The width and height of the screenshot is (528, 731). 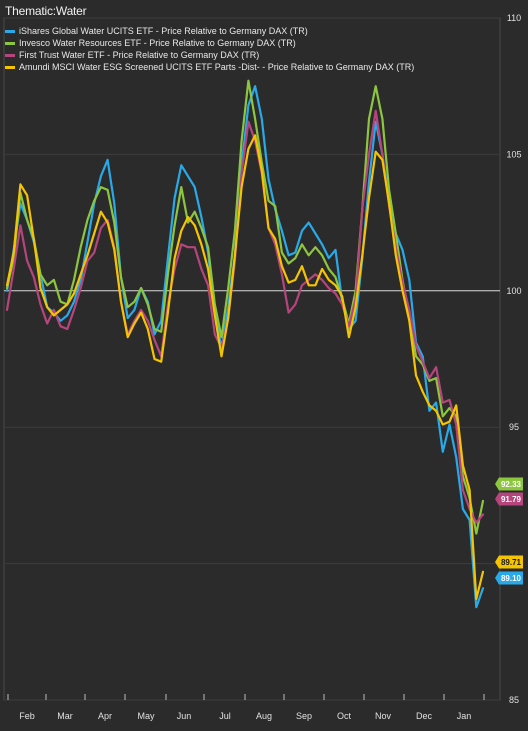 What do you see at coordinates (511, 578) in the screenshot?
I see `last-value-label: 89.10` at bounding box center [511, 578].